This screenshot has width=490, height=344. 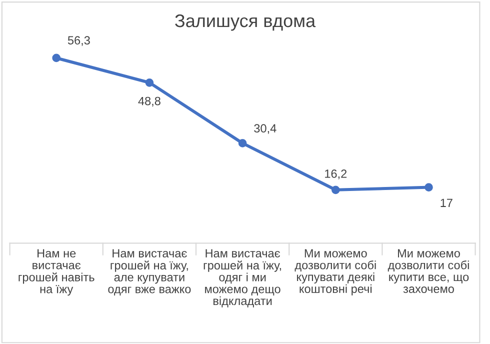 I want to click on data-label: 48,8, so click(x=149, y=101).